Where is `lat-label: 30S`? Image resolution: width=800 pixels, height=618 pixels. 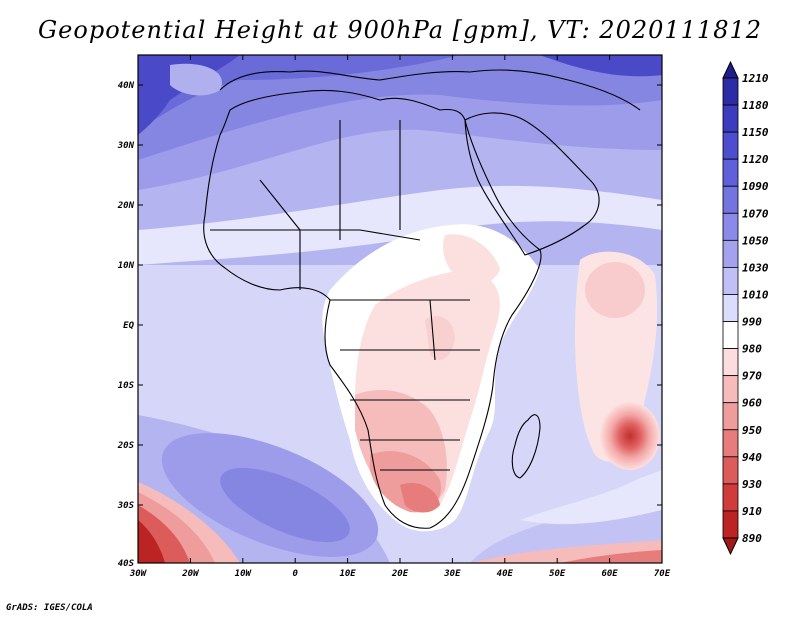
lat-label: 30S is located at coordinates (126, 506).